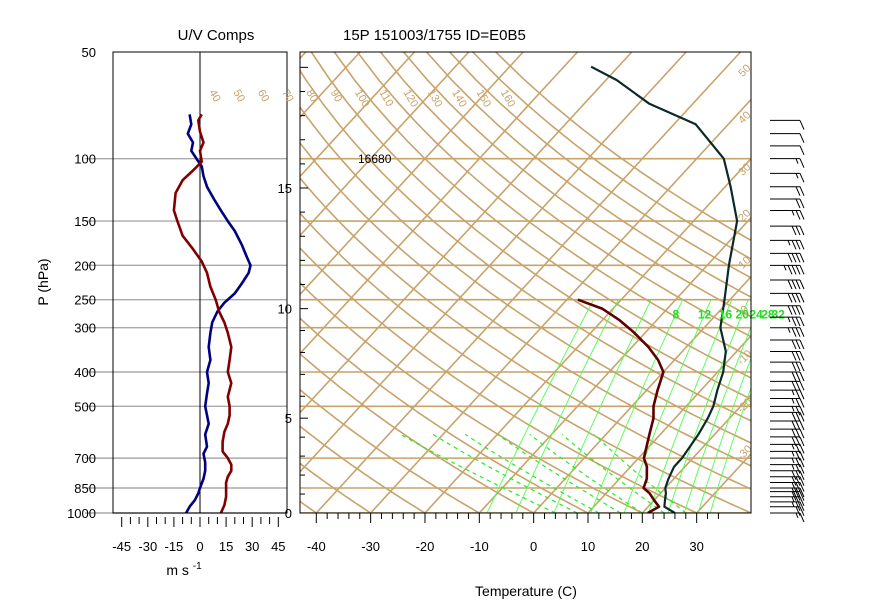 This screenshot has height=600, width=887. Describe the element at coordinates (197, 566) in the screenshot. I see `uv-x-axis-unit-exponent: -1` at that location.